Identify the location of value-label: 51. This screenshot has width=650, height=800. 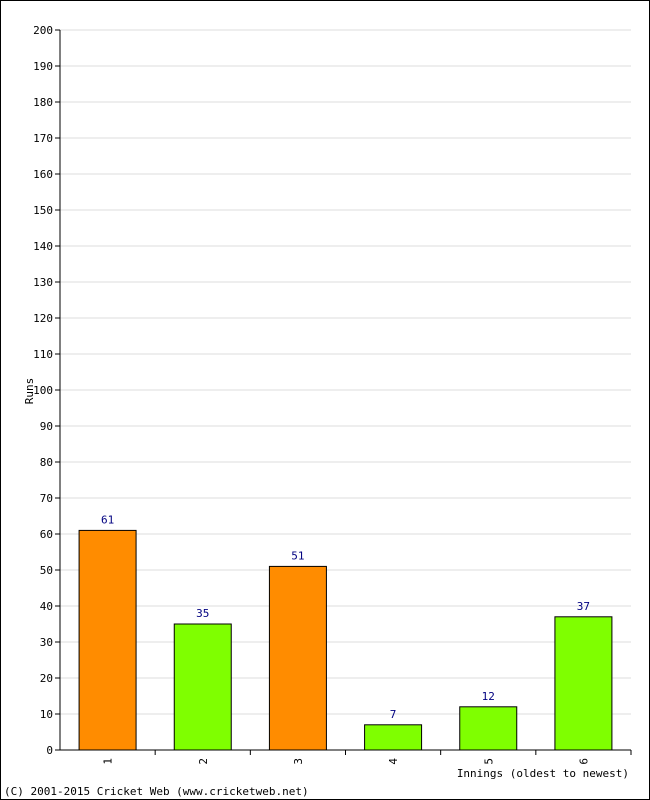
(297, 555).